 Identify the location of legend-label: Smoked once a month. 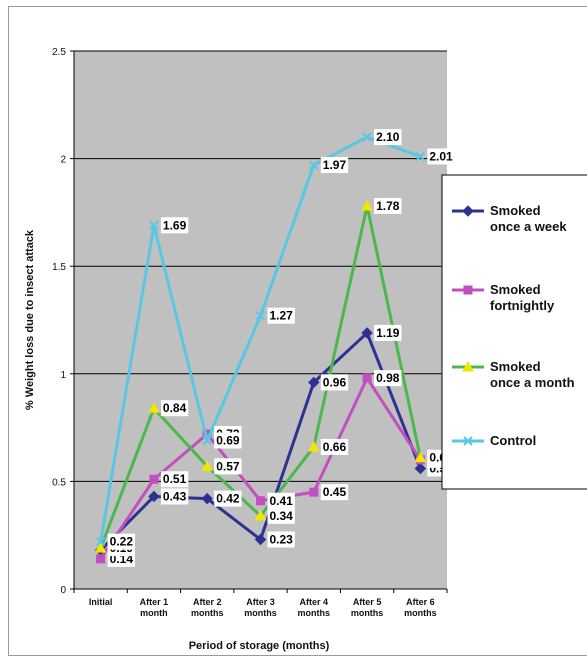
(532, 374).